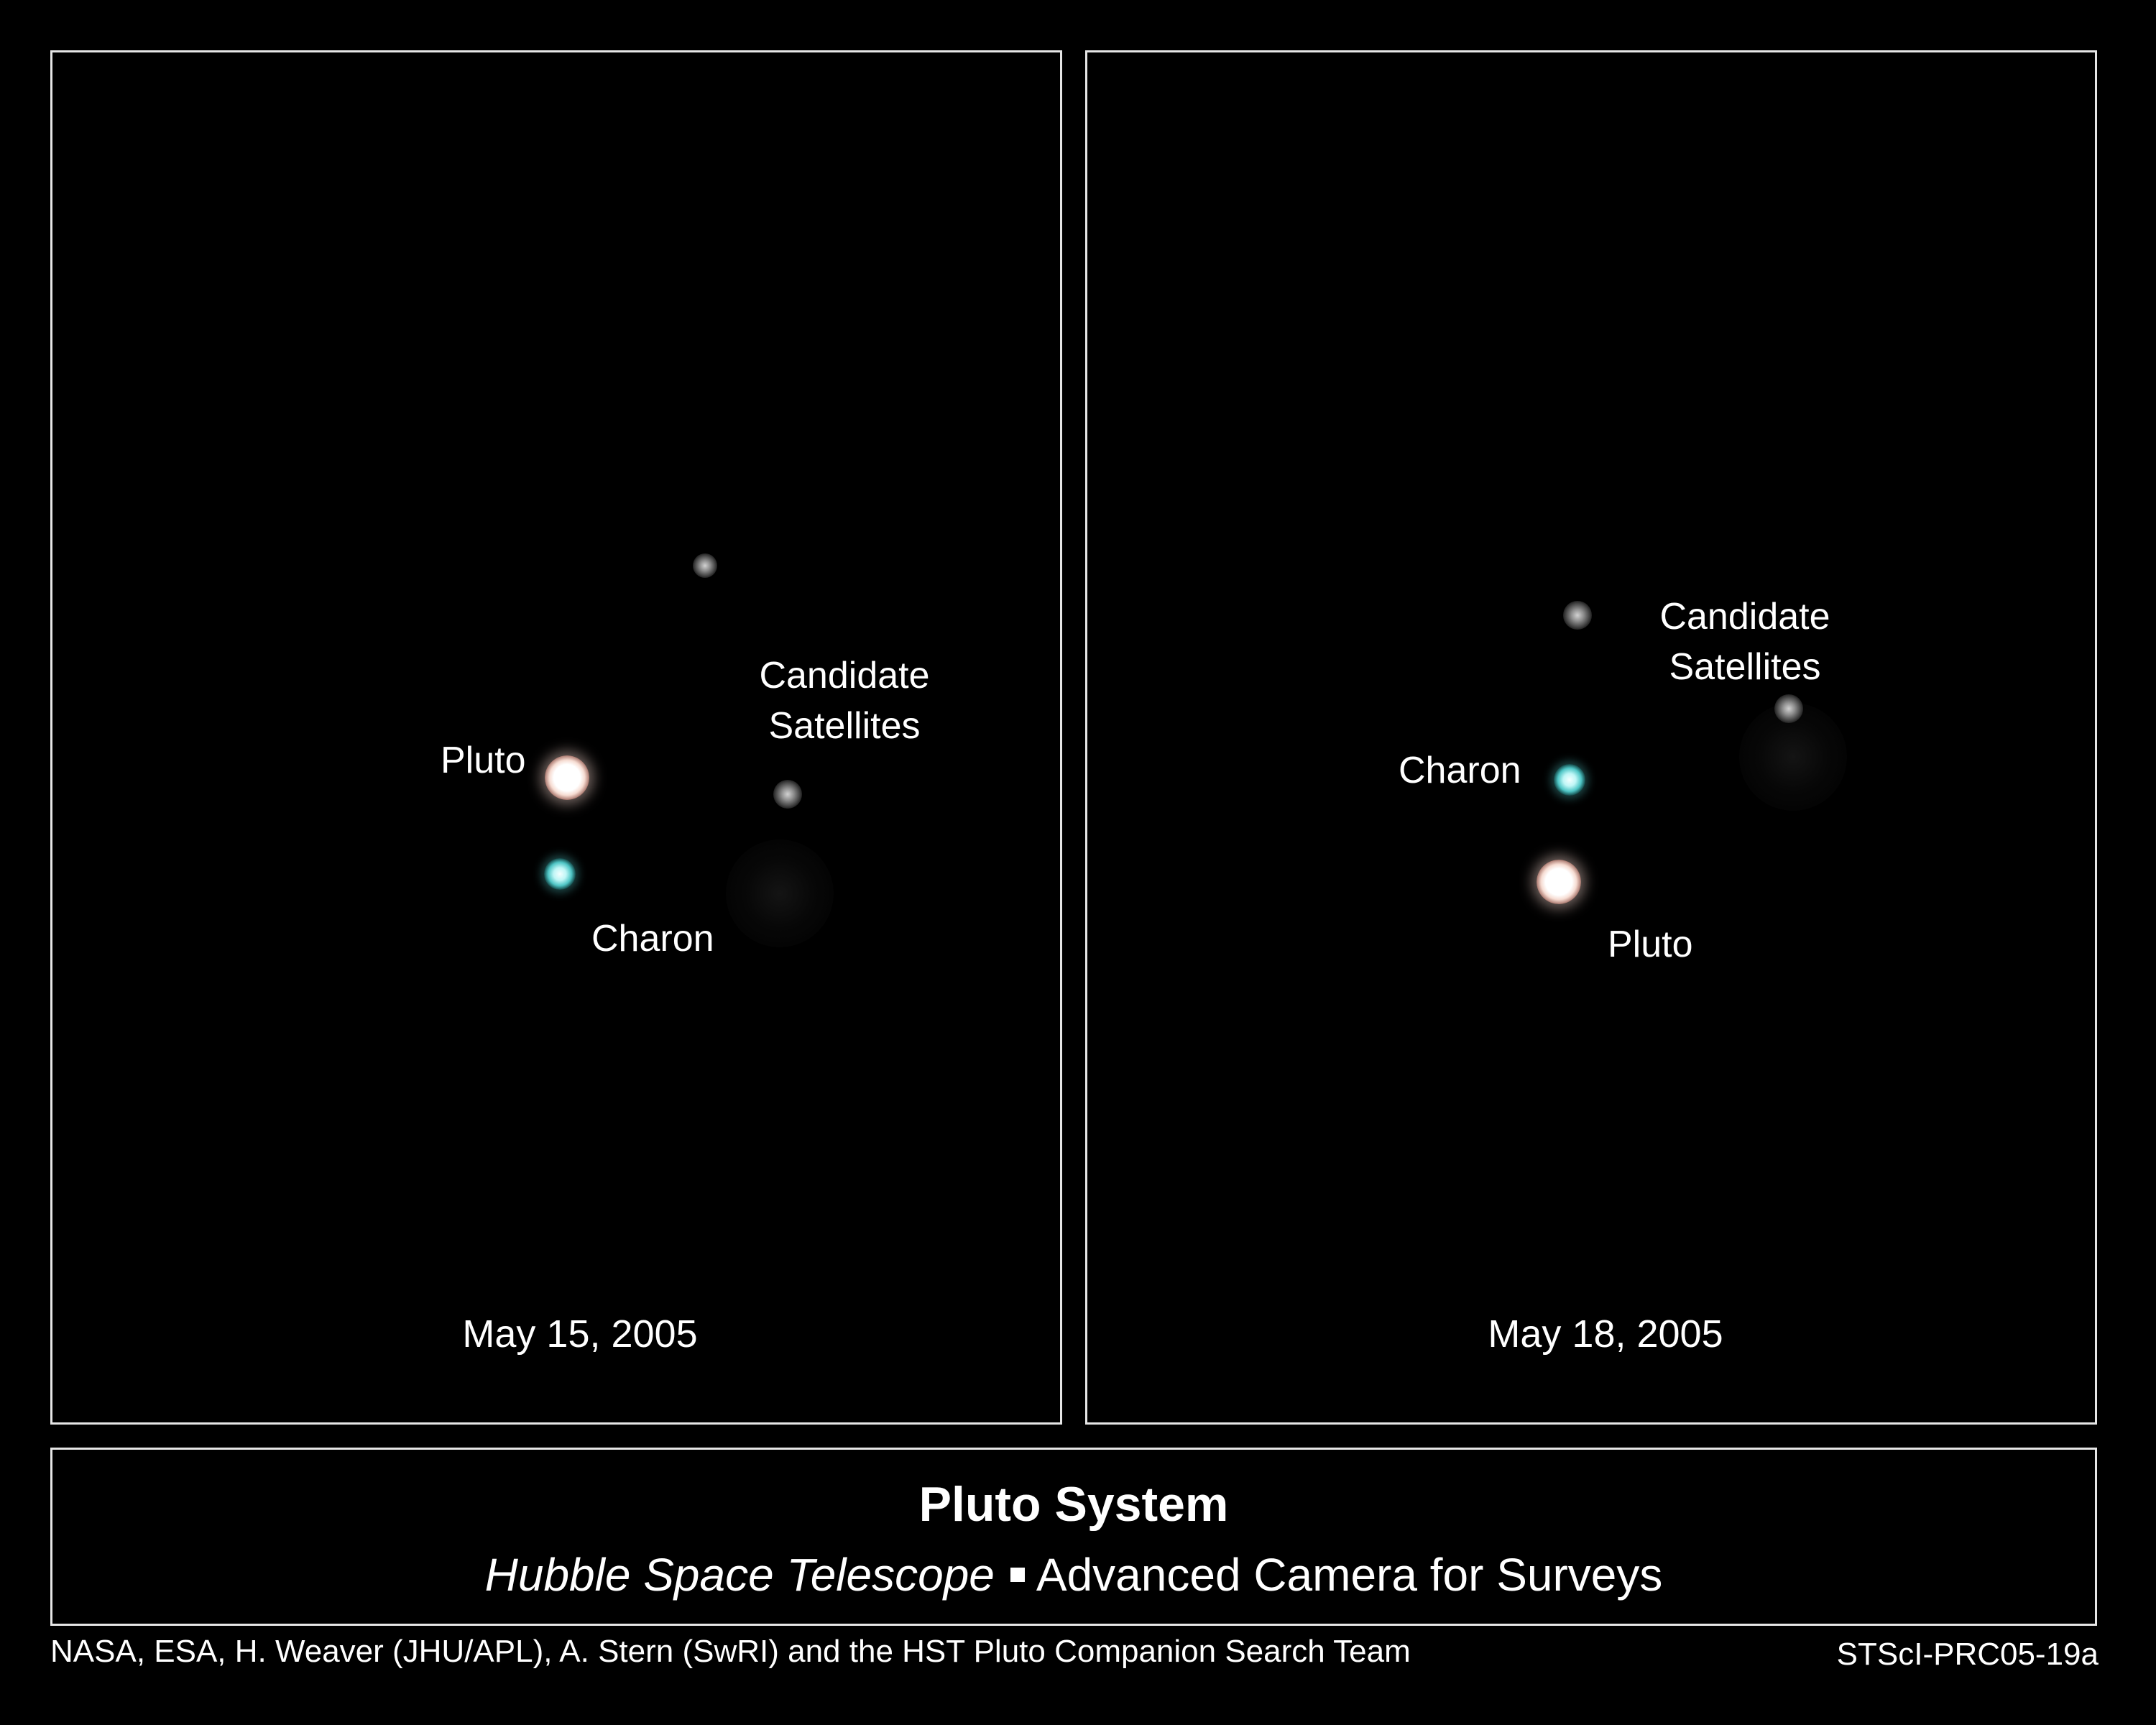 The image size is (2156, 1725). What do you see at coordinates (1967, 1654) in the screenshot?
I see `image-id: STScI-PRC05-19a` at bounding box center [1967, 1654].